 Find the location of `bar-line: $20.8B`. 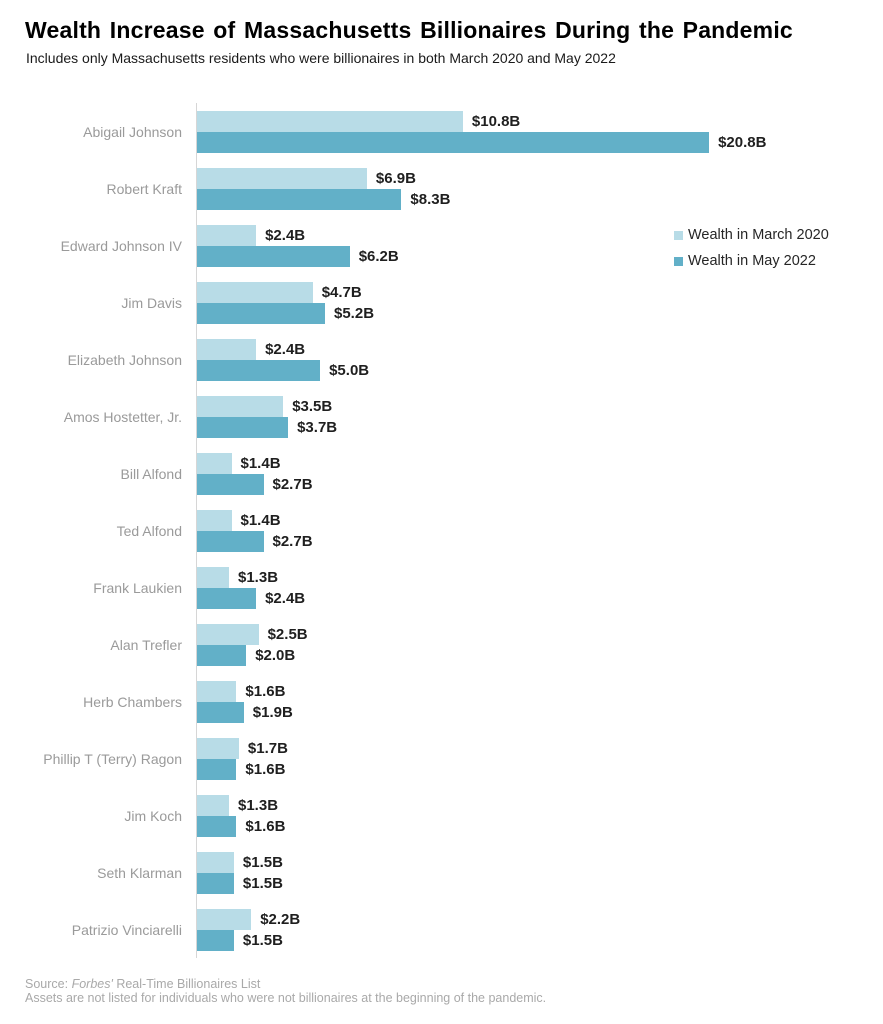

bar-line: $20.8B is located at coordinates (540, 142).